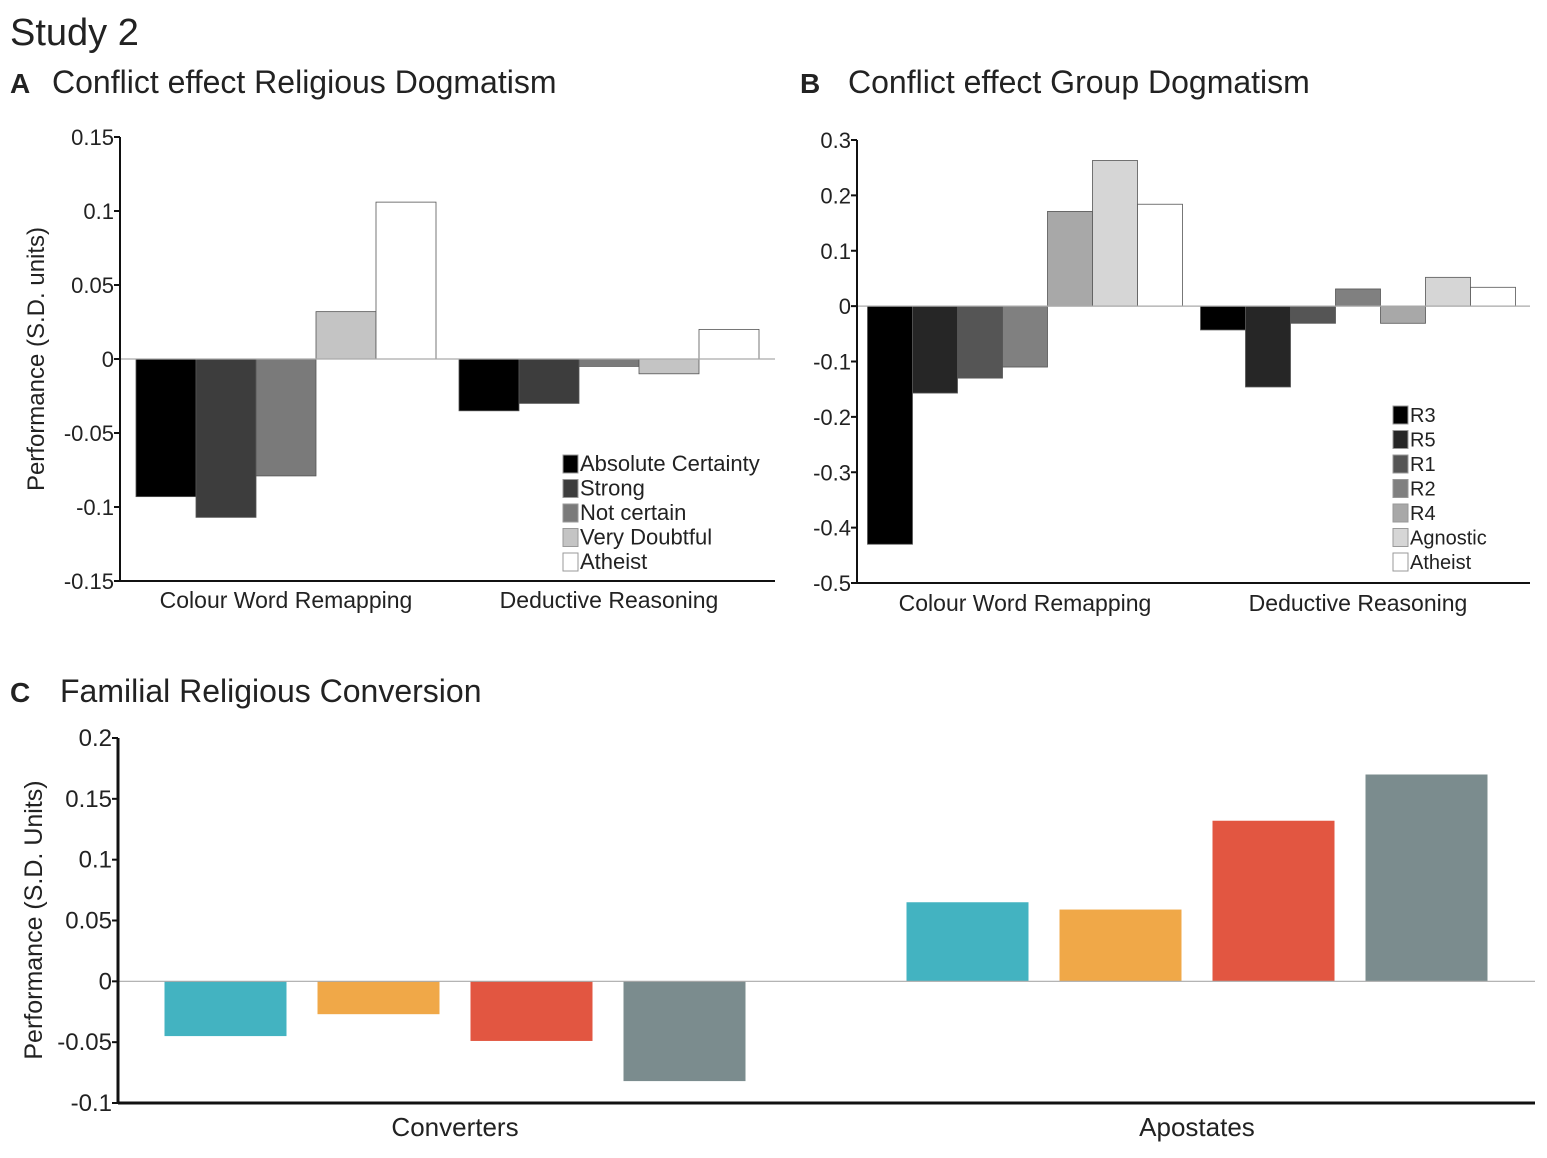 Image resolution: width=1547 pixels, height=1158 pixels. What do you see at coordinates (890, 425) in the screenshot?
I see `bar-r3-colour-word-remapping` at bounding box center [890, 425].